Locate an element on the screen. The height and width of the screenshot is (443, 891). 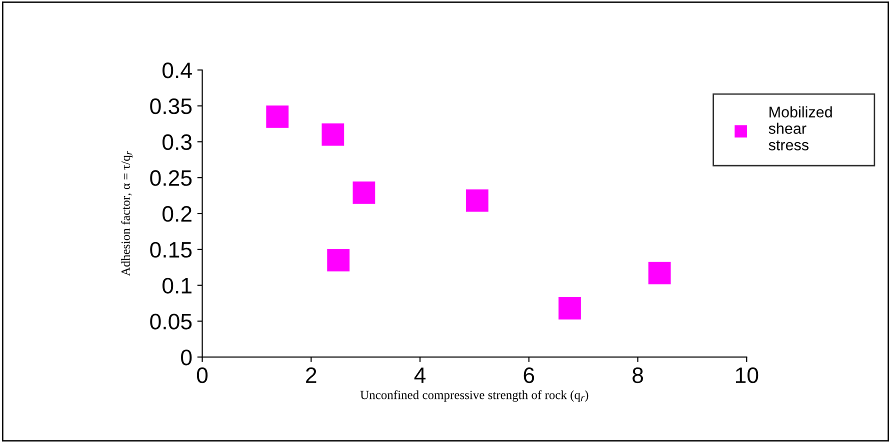
y-tick-label: 0 is located at coordinates (186, 358).